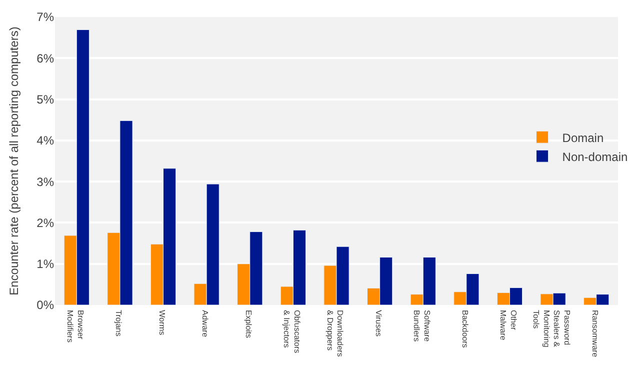 Image resolution: width=643 pixels, height=373 pixels. I want to click on legend-label: Domain, so click(583, 137).